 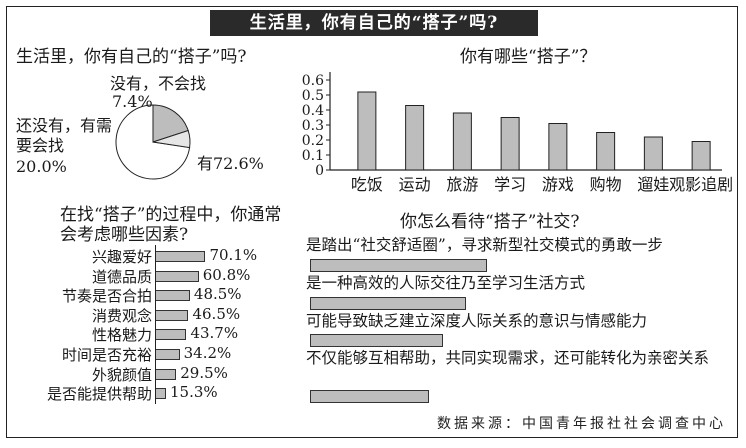 What do you see at coordinates (230, 163) in the screenshot?
I see `pie-label-yes: 有72.6%` at bounding box center [230, 163].